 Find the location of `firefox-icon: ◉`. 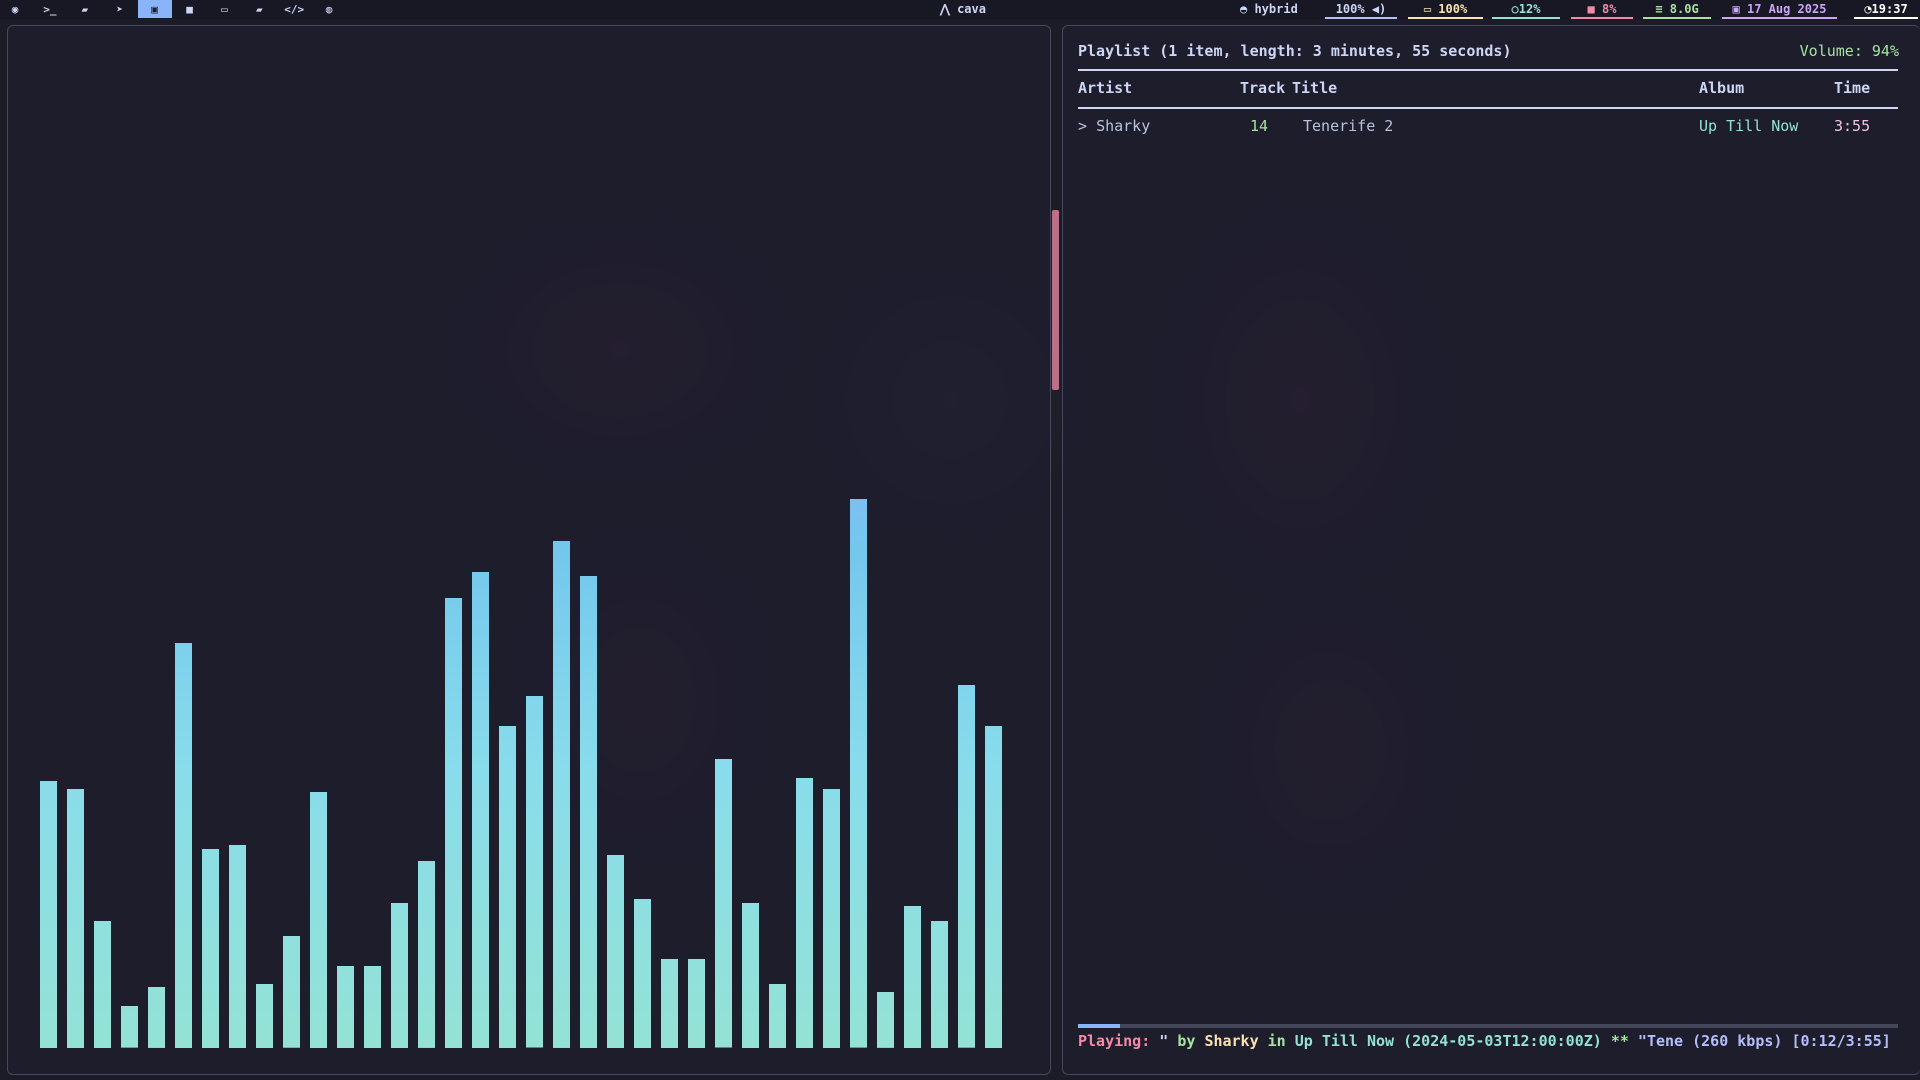

firefox-icon: ◉ is located at coordinates (15, 9).